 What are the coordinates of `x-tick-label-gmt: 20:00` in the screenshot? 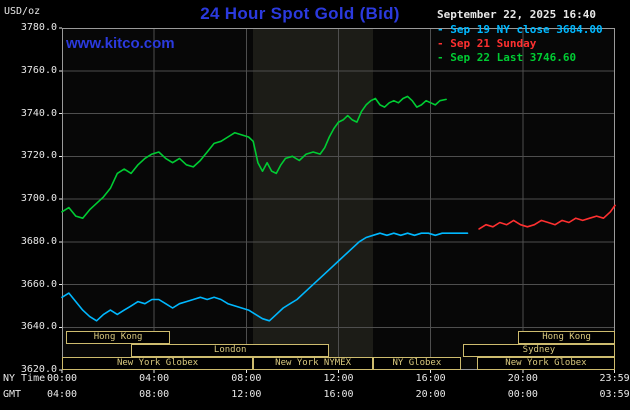 It's located at (430, 394).